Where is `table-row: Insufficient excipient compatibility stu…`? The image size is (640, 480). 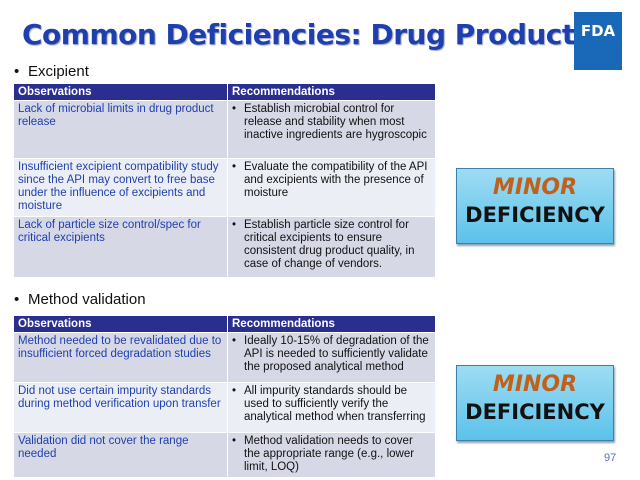
table-row: Insufficient excipient compatibility stu… is located at coordinates (225, 187).